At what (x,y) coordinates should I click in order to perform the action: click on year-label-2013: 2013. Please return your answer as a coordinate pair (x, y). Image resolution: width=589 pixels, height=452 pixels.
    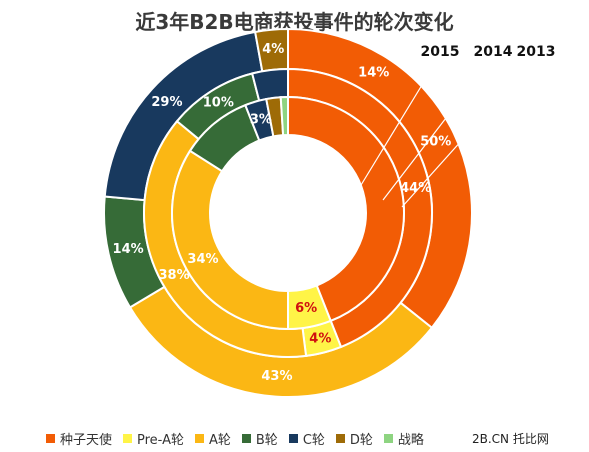
    Looking at the image, I should click on (536, 52).